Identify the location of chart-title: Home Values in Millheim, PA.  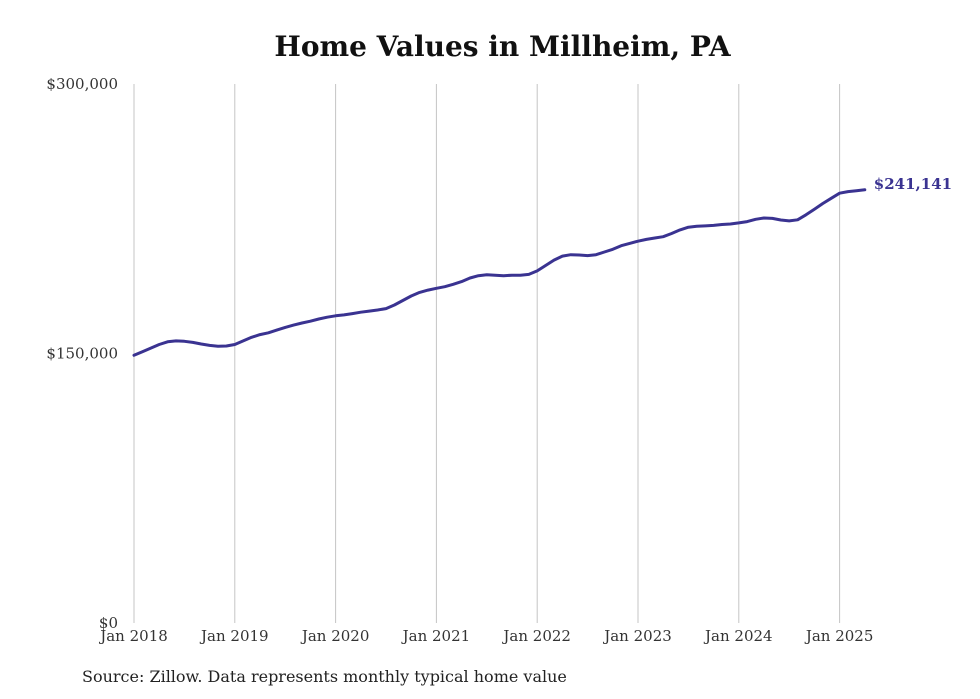
(502, 46).